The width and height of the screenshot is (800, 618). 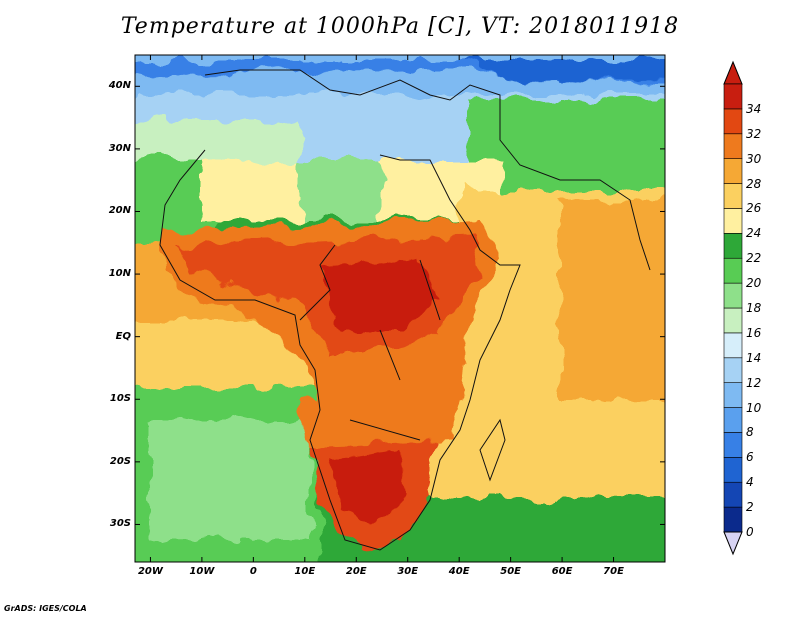 I want to click on colorbar-tick-label: 20, so click(x=754, y=283).